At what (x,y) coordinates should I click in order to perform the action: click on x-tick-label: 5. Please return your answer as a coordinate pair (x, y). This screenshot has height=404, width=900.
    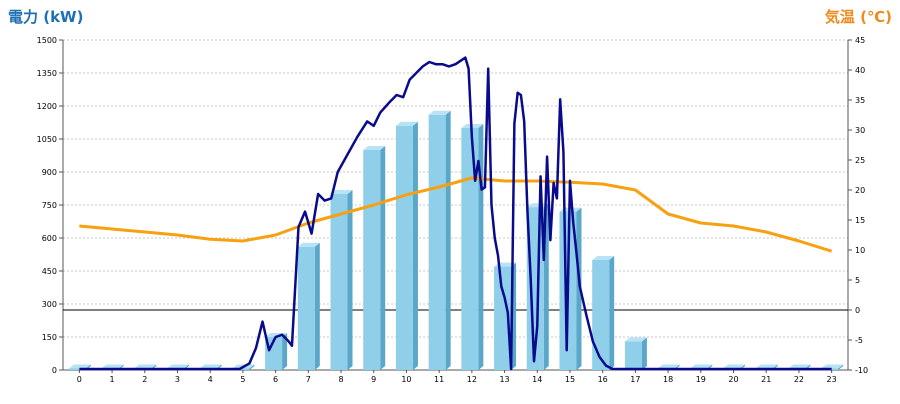
    Looking at the image, I should click on (242, 379).